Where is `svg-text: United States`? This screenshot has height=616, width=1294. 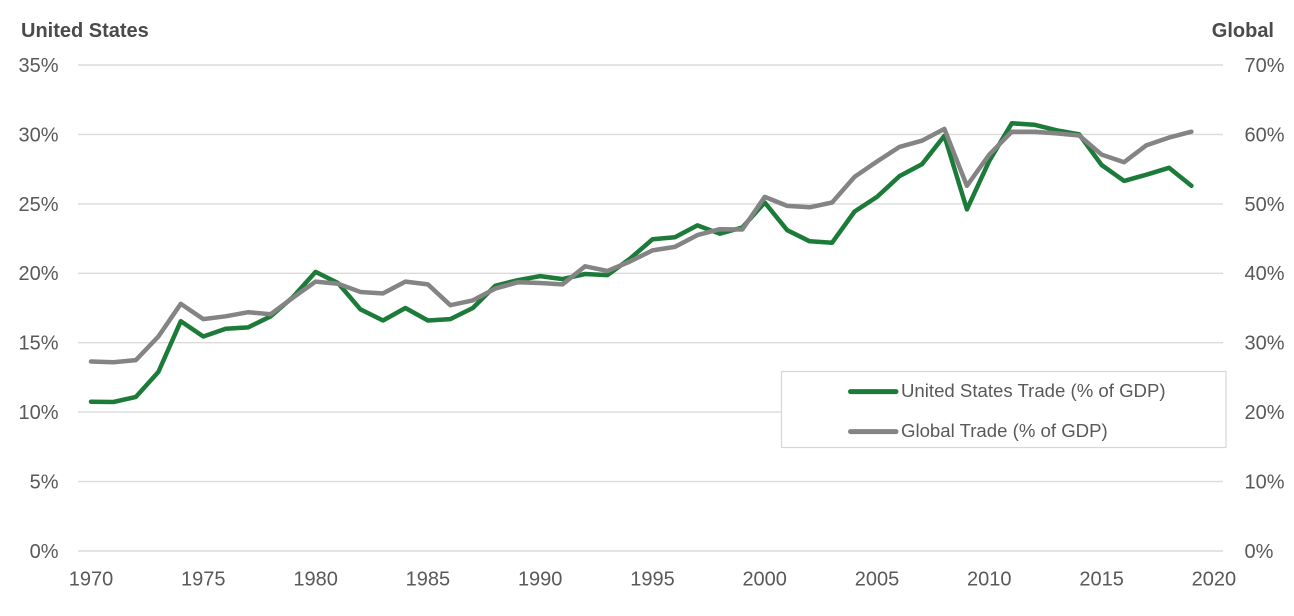 svg-text: United States is located at coordinates (85, 31).